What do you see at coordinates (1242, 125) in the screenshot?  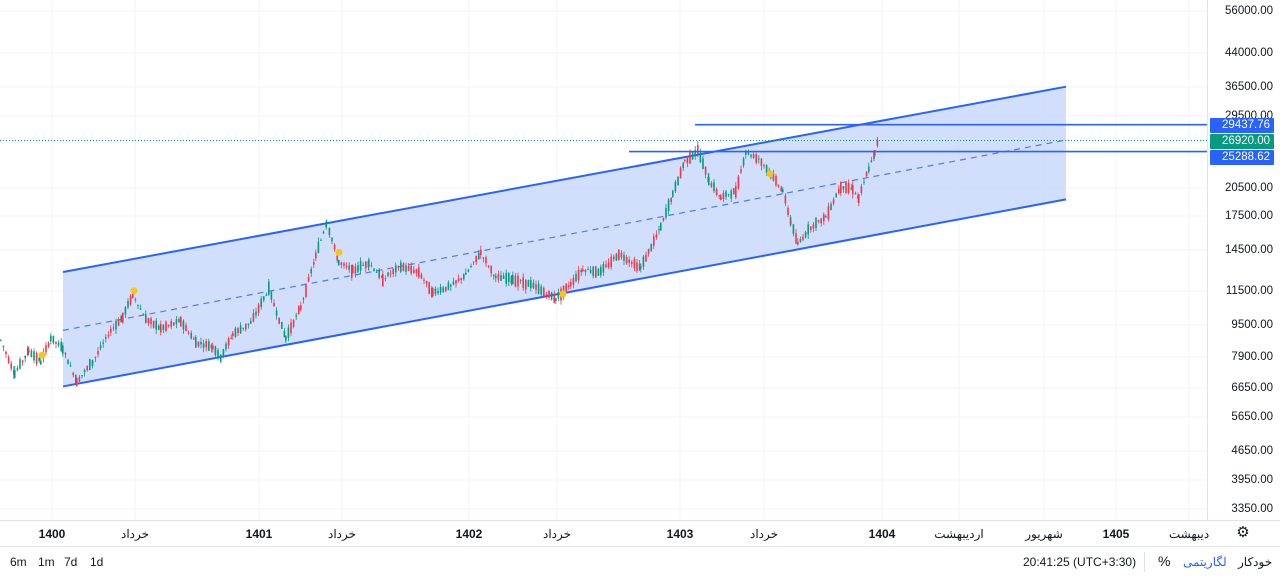 I see `level-price-tag: 29437.76` at bounding box center [1242, 125].